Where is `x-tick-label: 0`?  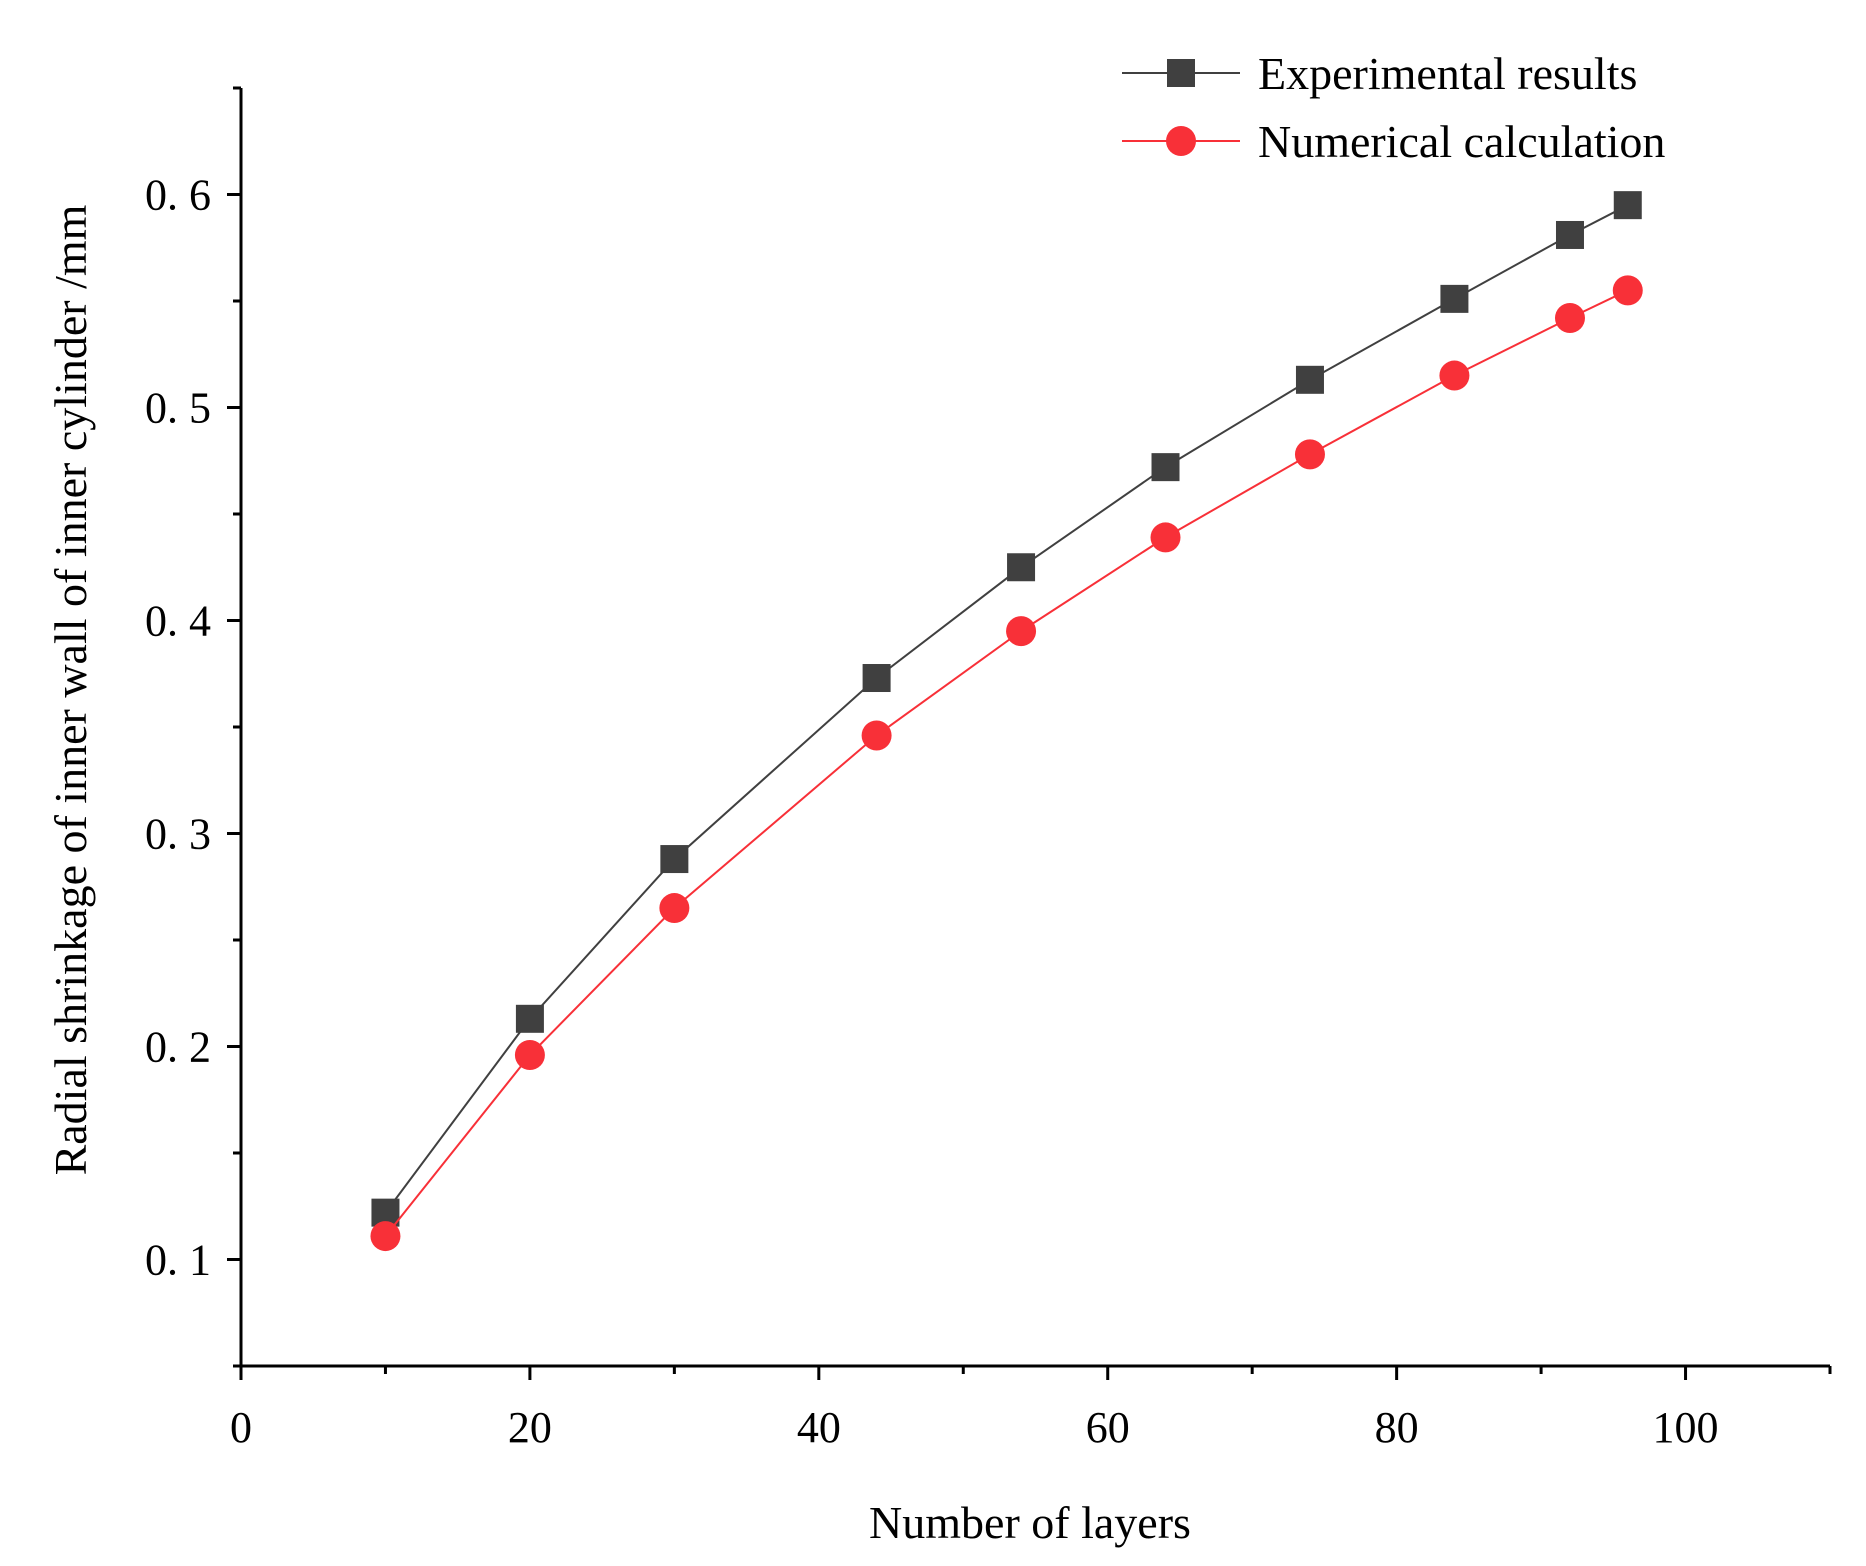 x-tick-label: 0 is located at coordinates (241, 1427).